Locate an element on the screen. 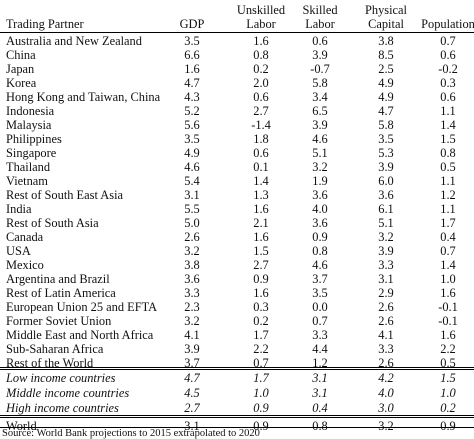  cell-gdp: 5.4 is located at coordinates (192, 181).